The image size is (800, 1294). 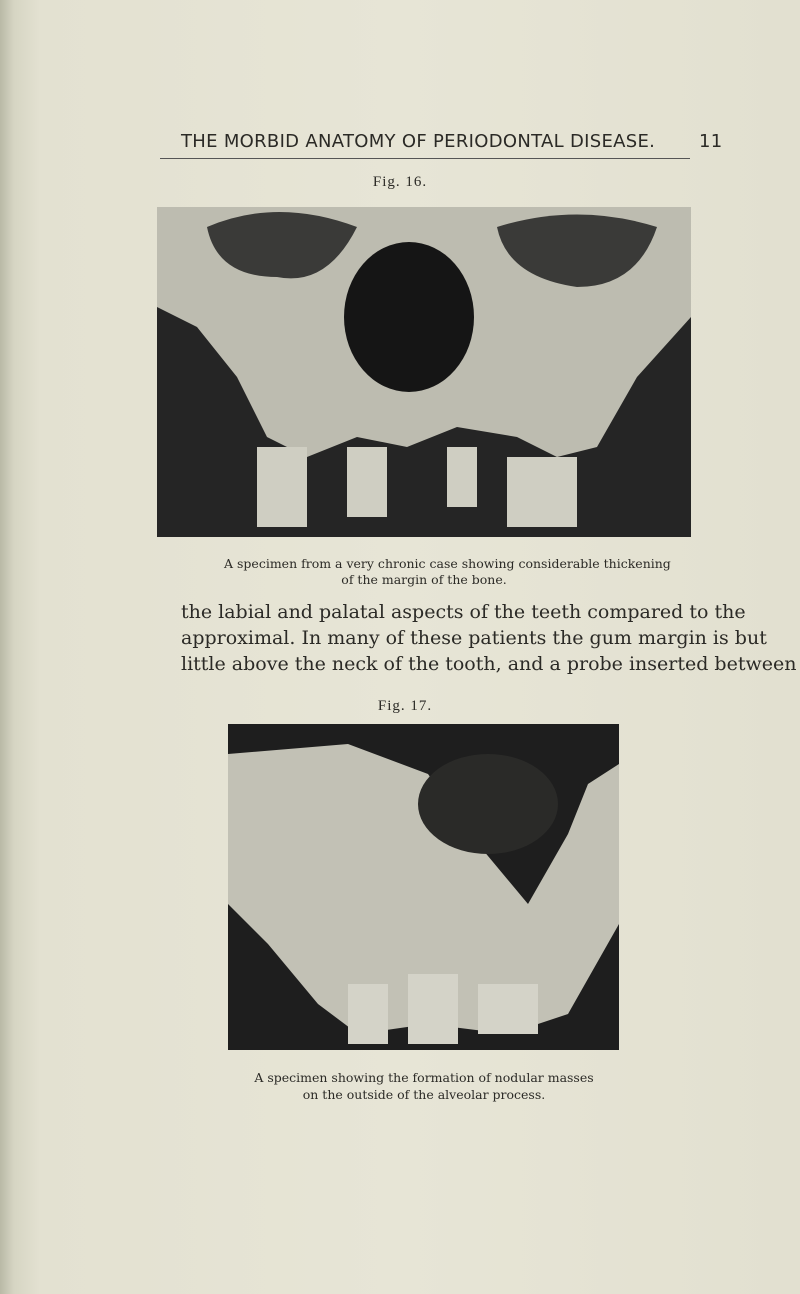 What do you see at coordinates (400, 182) in the screenshot?
I see `figure-label: Fig. 16.` at bounding box center [400, 182].